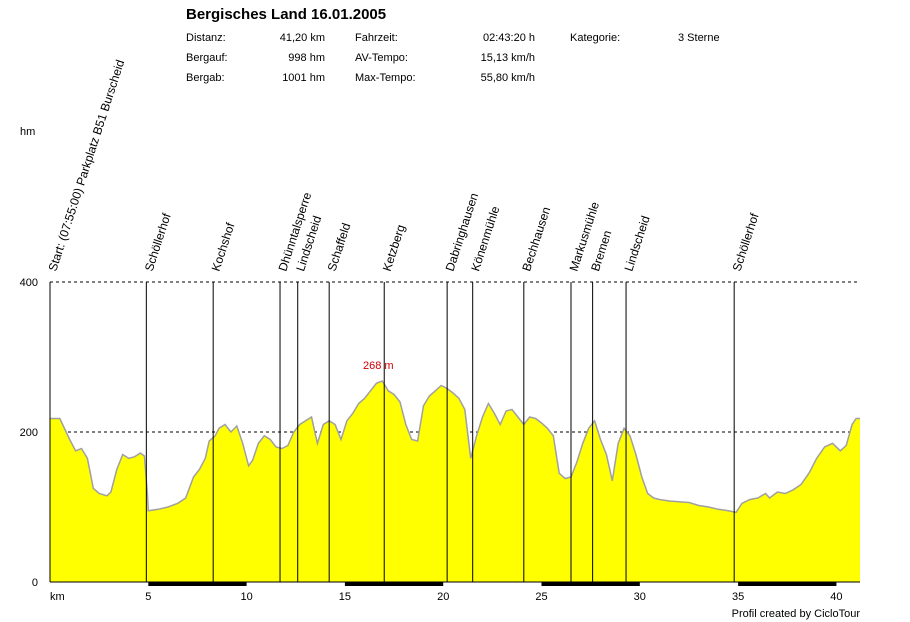 The image size is (910, 622). What do you see at coordinates (507, 58) in the screenshot?
I see `stat-avg-speed-value: 15,13 km/h` at bounding box center [507, 58].